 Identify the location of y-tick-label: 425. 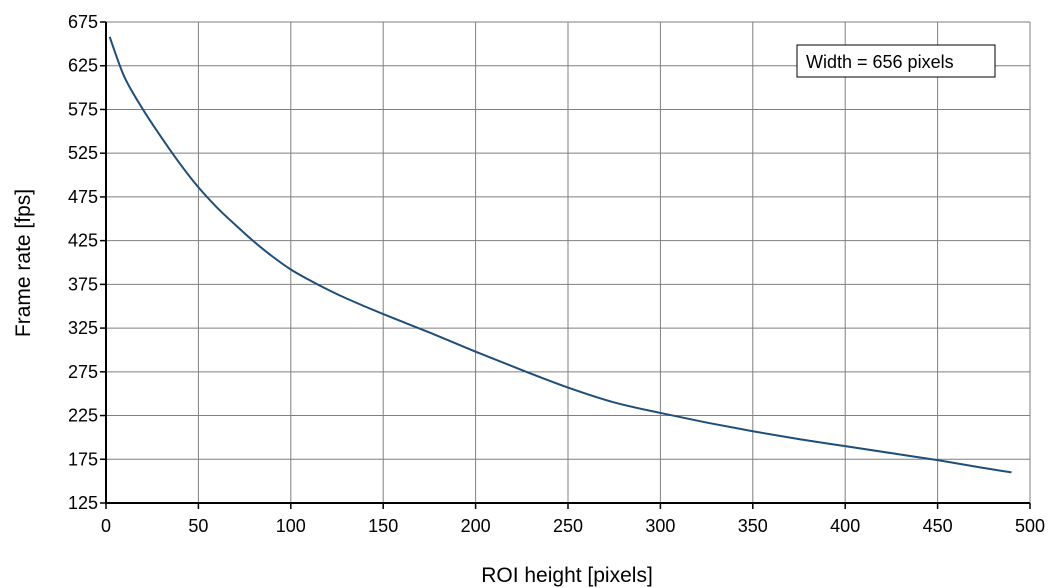
(83, 241).